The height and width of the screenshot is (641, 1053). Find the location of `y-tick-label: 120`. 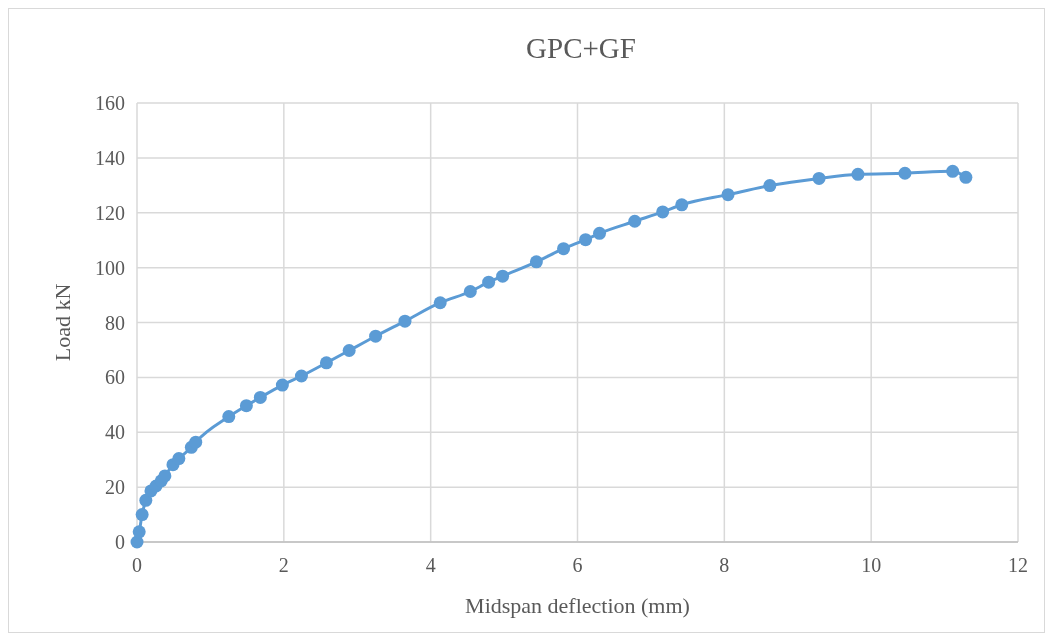

y-tick-label: 120 is located at coordinates (110, 212).